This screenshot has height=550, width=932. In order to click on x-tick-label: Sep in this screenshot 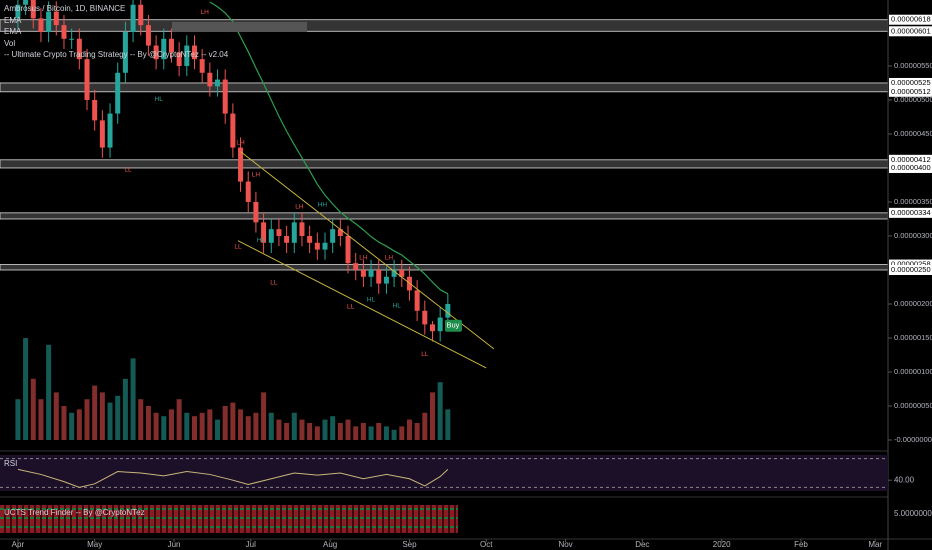, I will do `click(409, 544)`.